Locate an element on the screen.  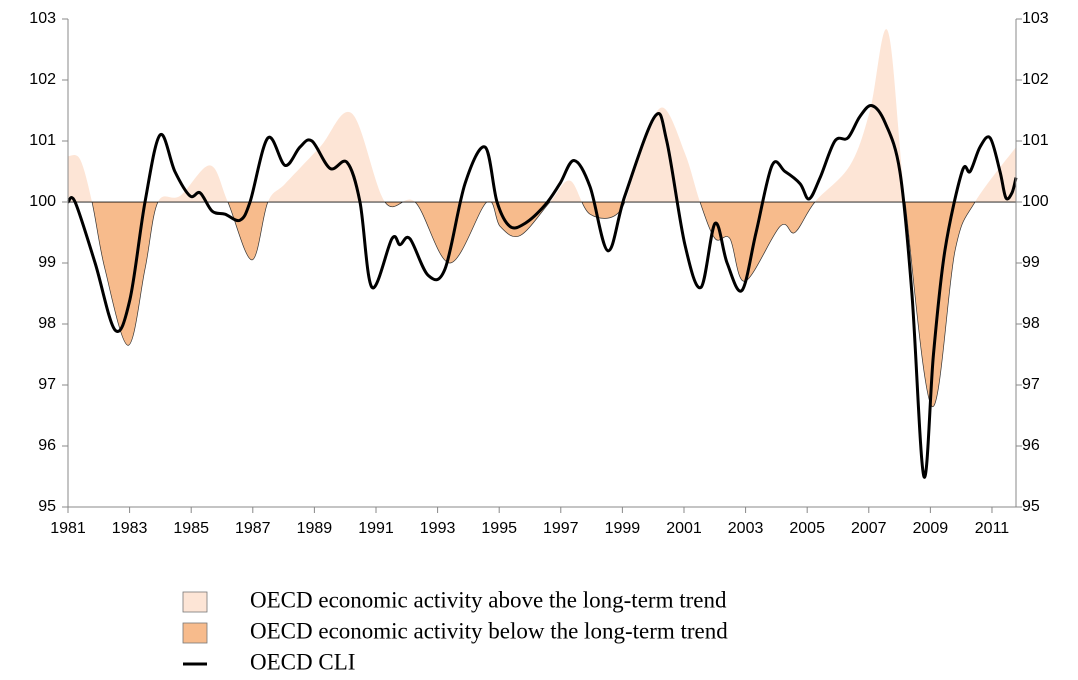
y-tick-label: 103 is located at coordinates (42, 18).